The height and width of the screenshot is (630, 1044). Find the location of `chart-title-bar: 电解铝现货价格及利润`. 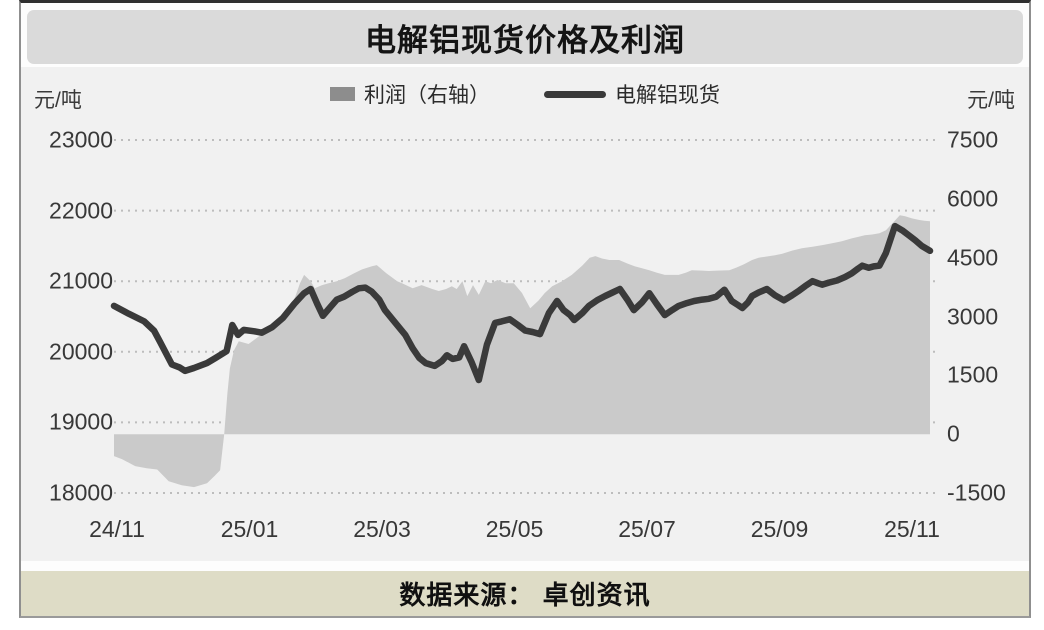

chart-title-bar: 电解铝现货价格及利润 is located at coordinates (525, 37).